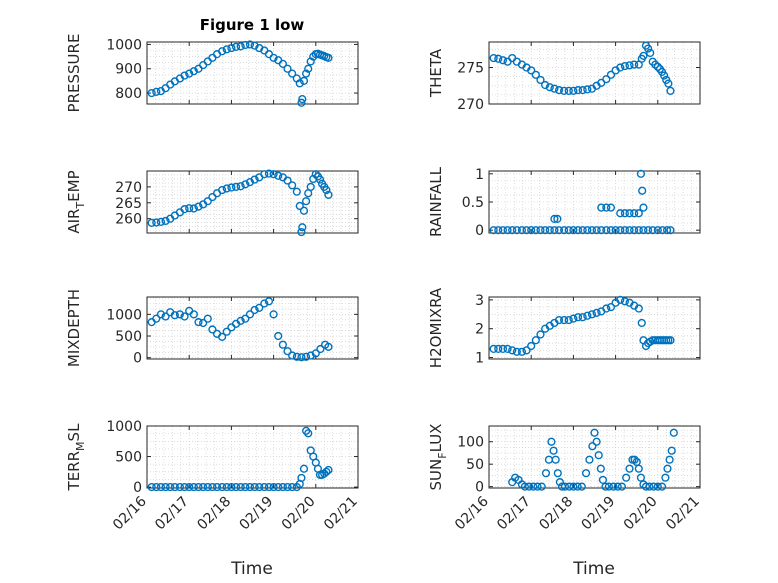 The height and width of the screenshot is (583, 778). Describe the element at coordinates (76, 201) in the screenshot. I see `y-axis-label: AIRTEMP` at that location.